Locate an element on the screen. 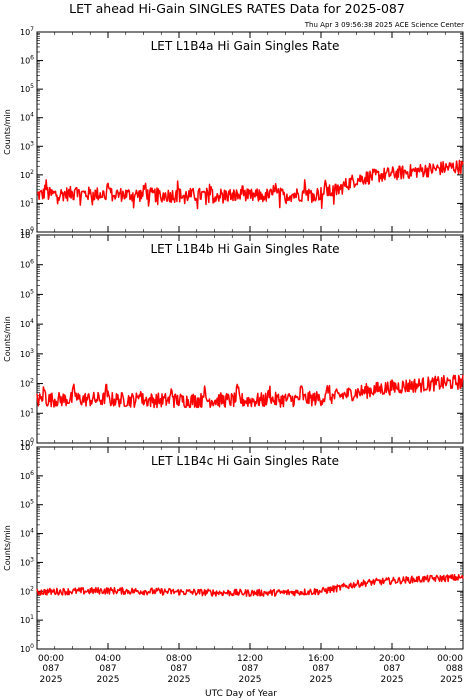  panel-title: LET L1B4c Hi Gain Singles Rate is located at coordinates (245, 461).